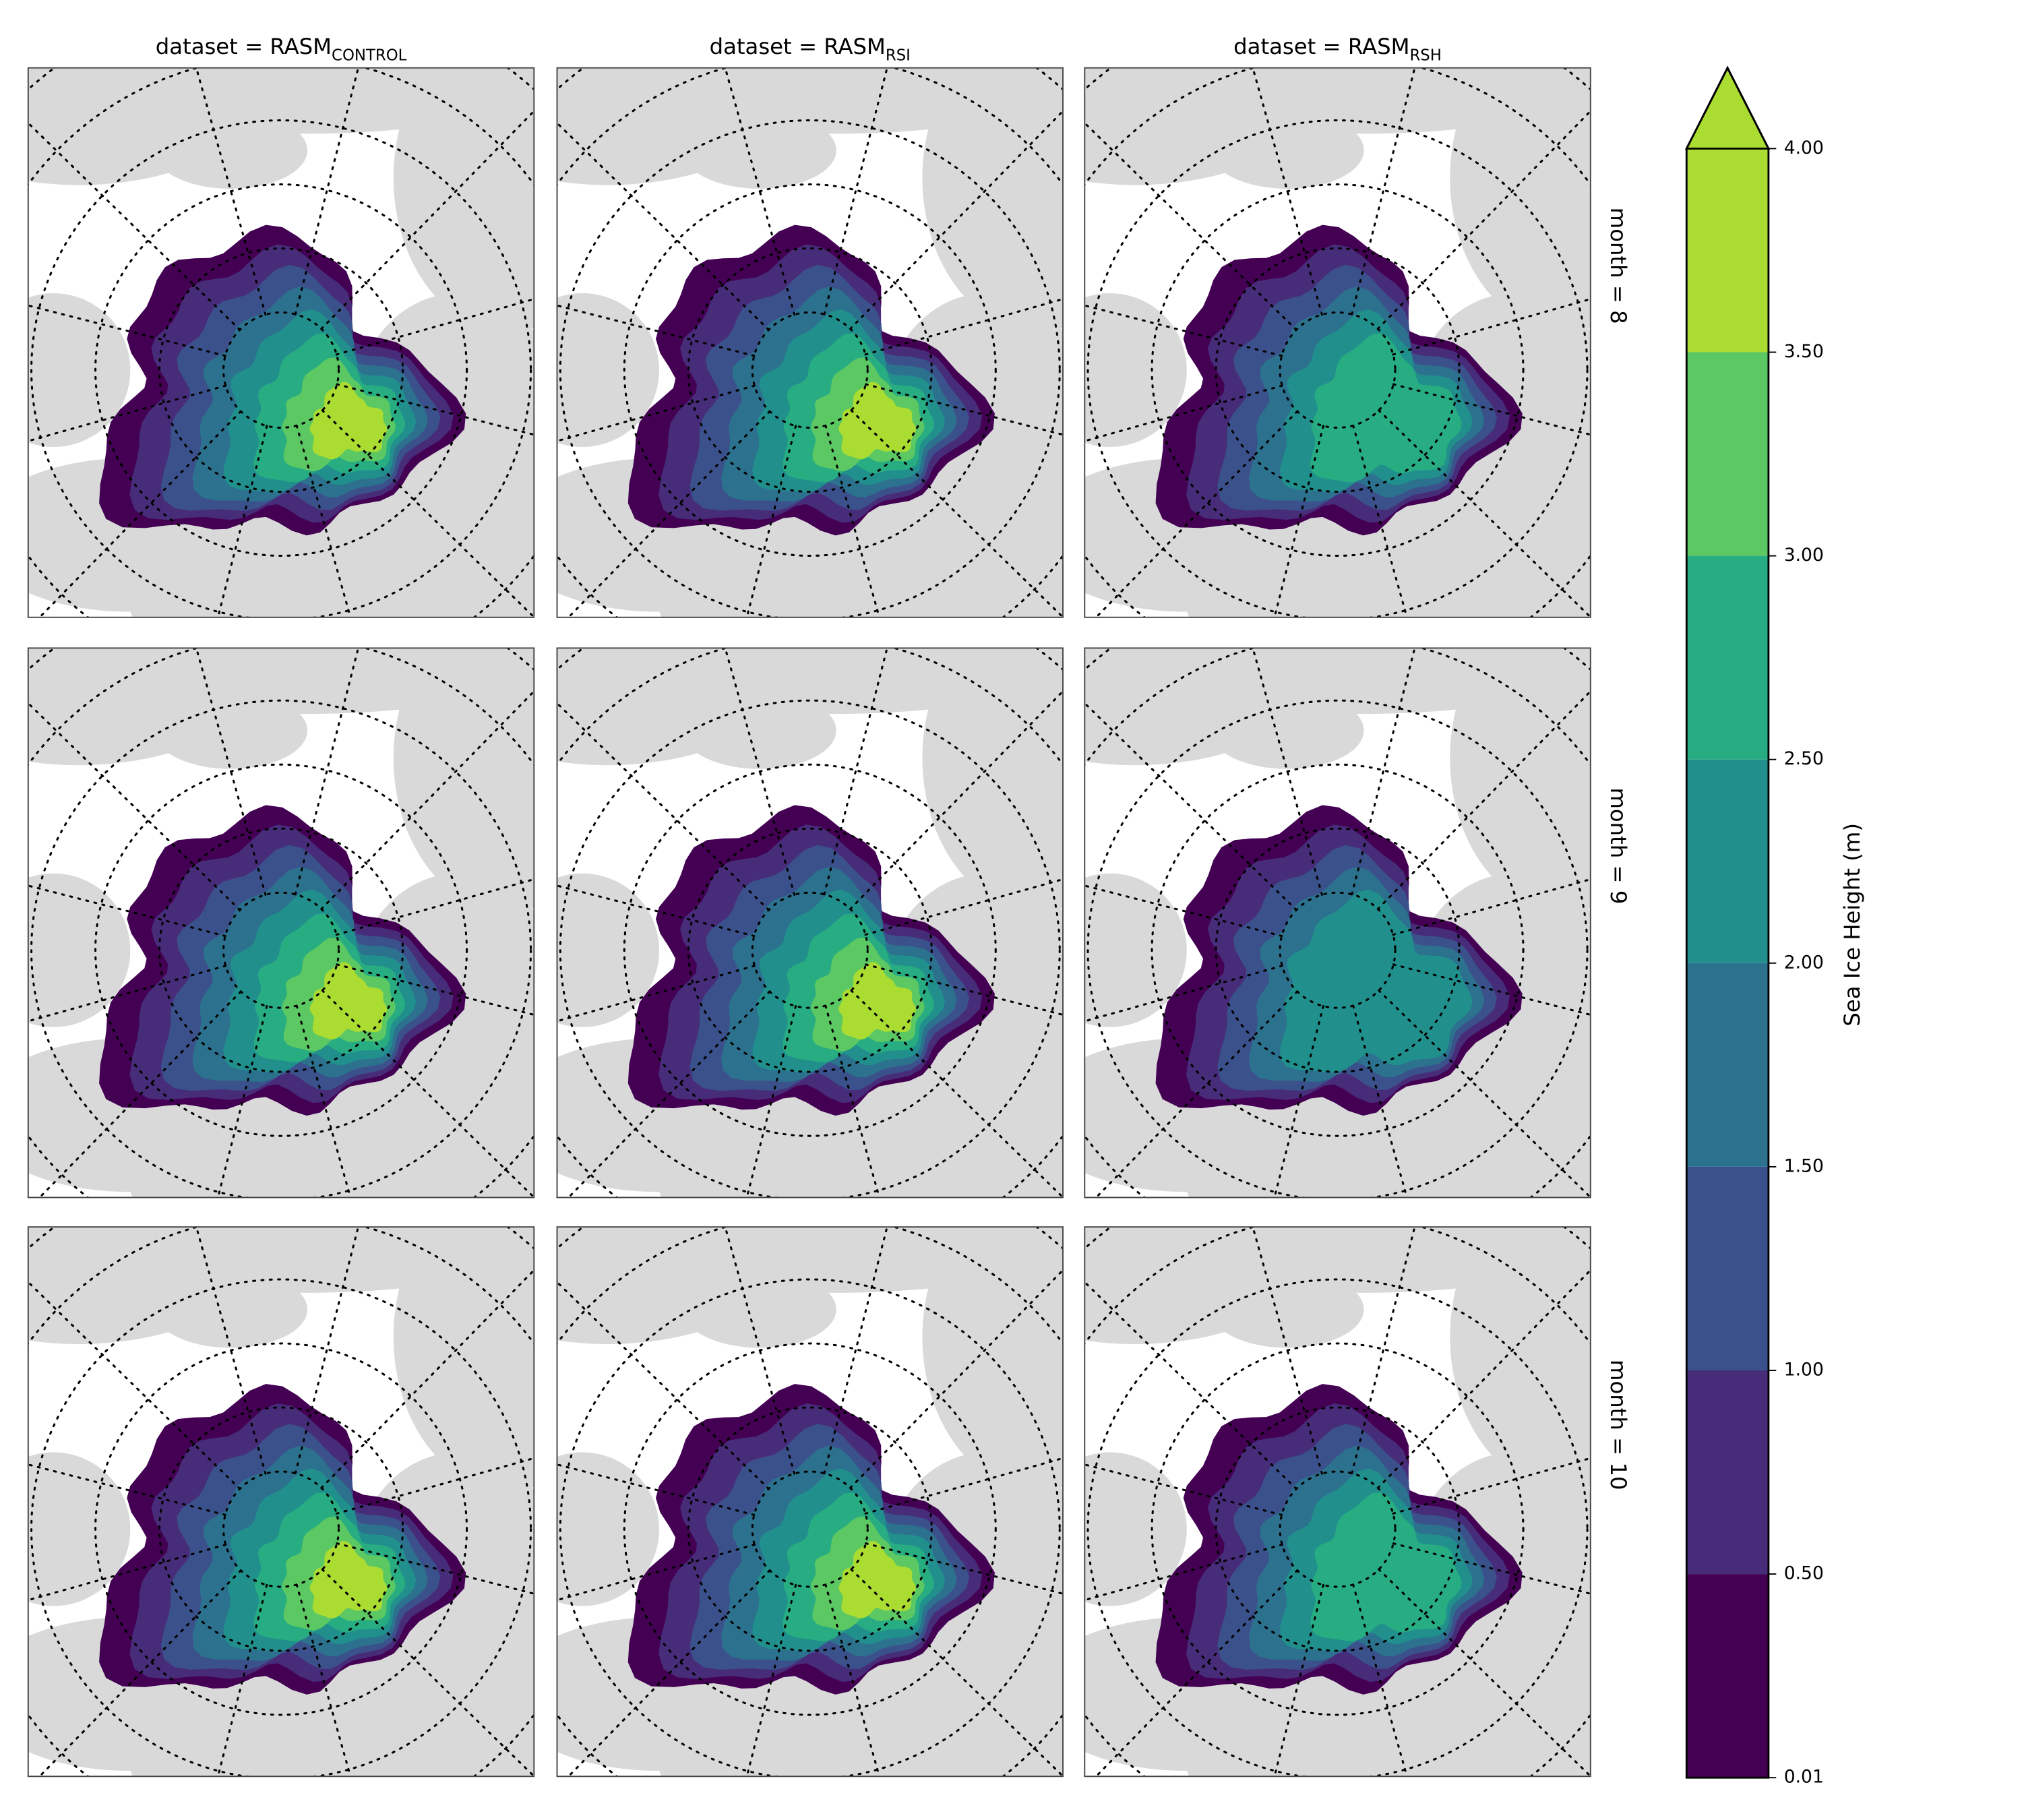 This screenshot has height=1820, width=2022. Describe the element at coordinates (1804, 758) in the screenshot. I see `colorbar-tick-label: 2.50` at that location.